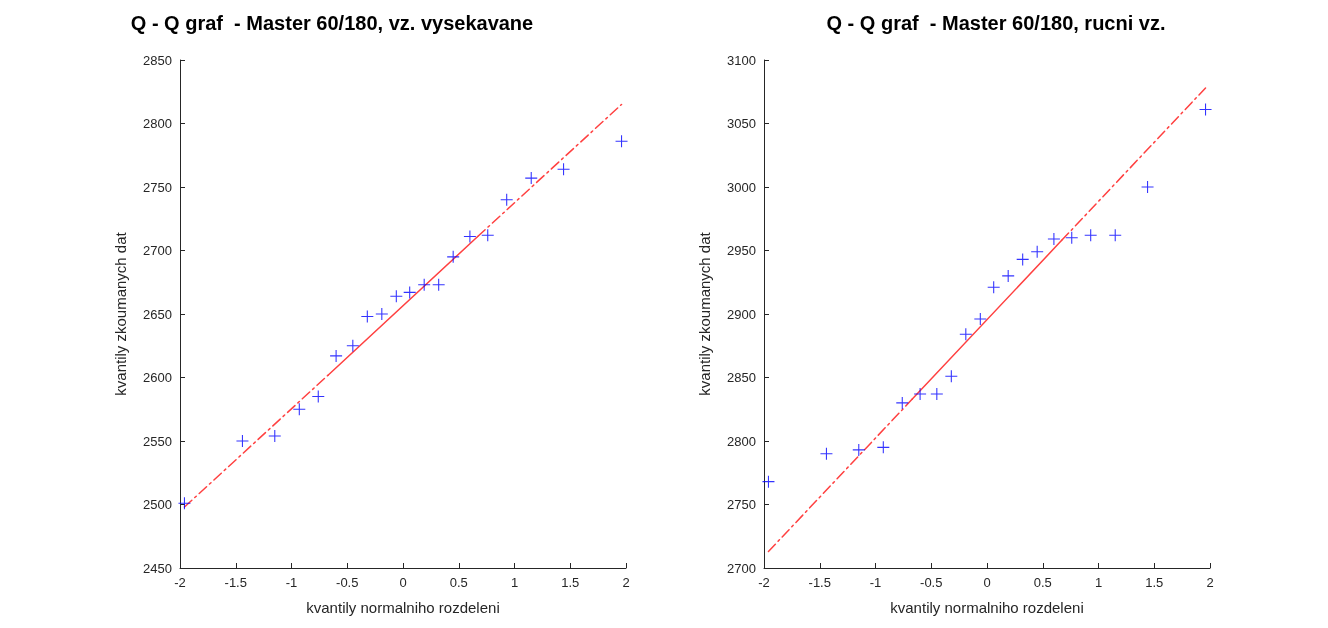  Describe the element at coordinates (157, 314) in the screenshot. I see `y-tick-label: 2650` at that location.